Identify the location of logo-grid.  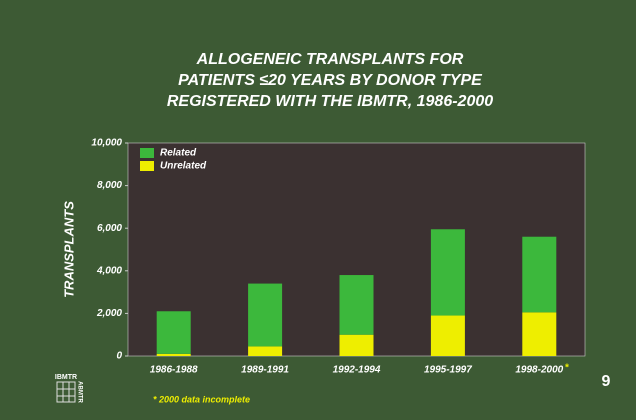
(66, 392).